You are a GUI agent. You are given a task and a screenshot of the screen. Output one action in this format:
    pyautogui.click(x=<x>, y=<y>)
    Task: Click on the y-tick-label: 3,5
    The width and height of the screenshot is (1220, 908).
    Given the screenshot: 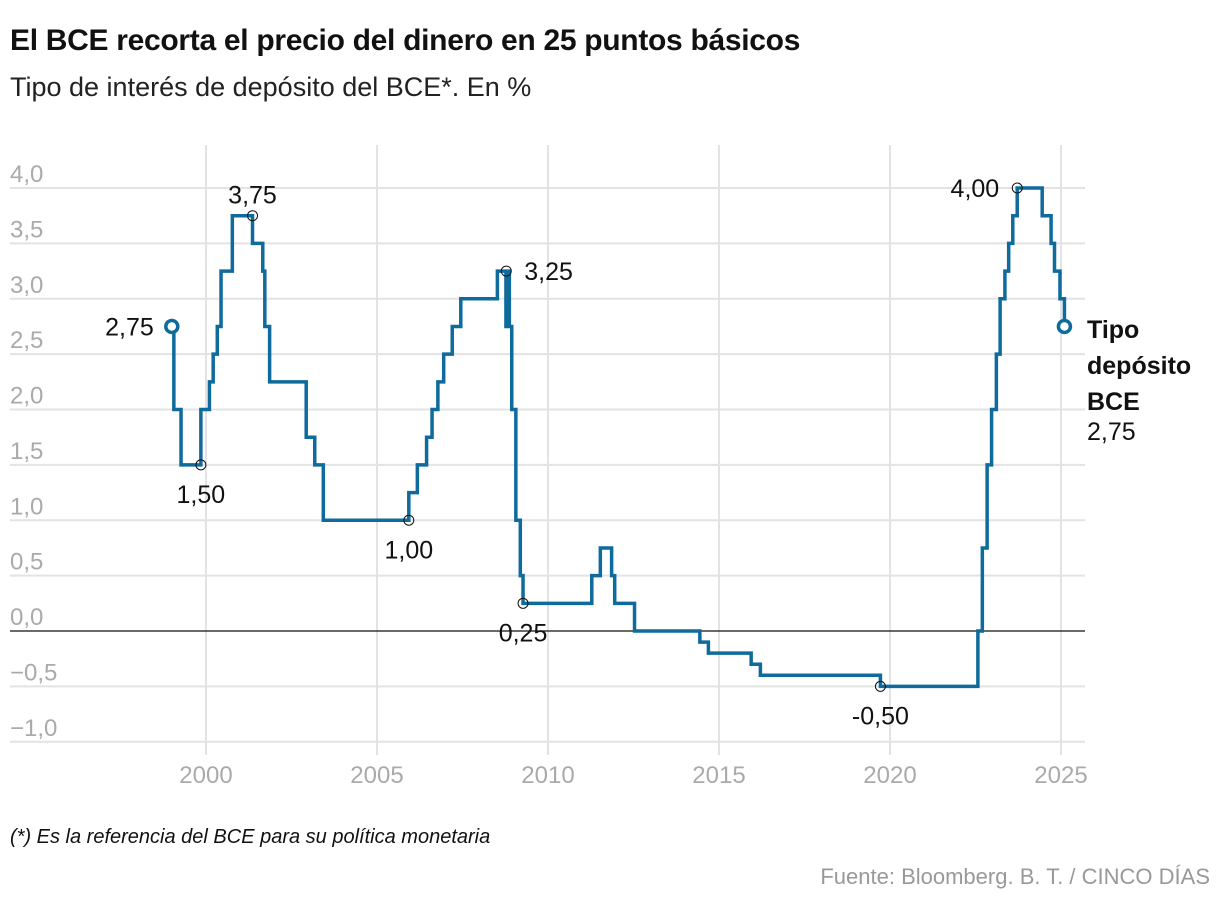 What is the action you would take?
    pyautogui.click(x=26, y=229)
    